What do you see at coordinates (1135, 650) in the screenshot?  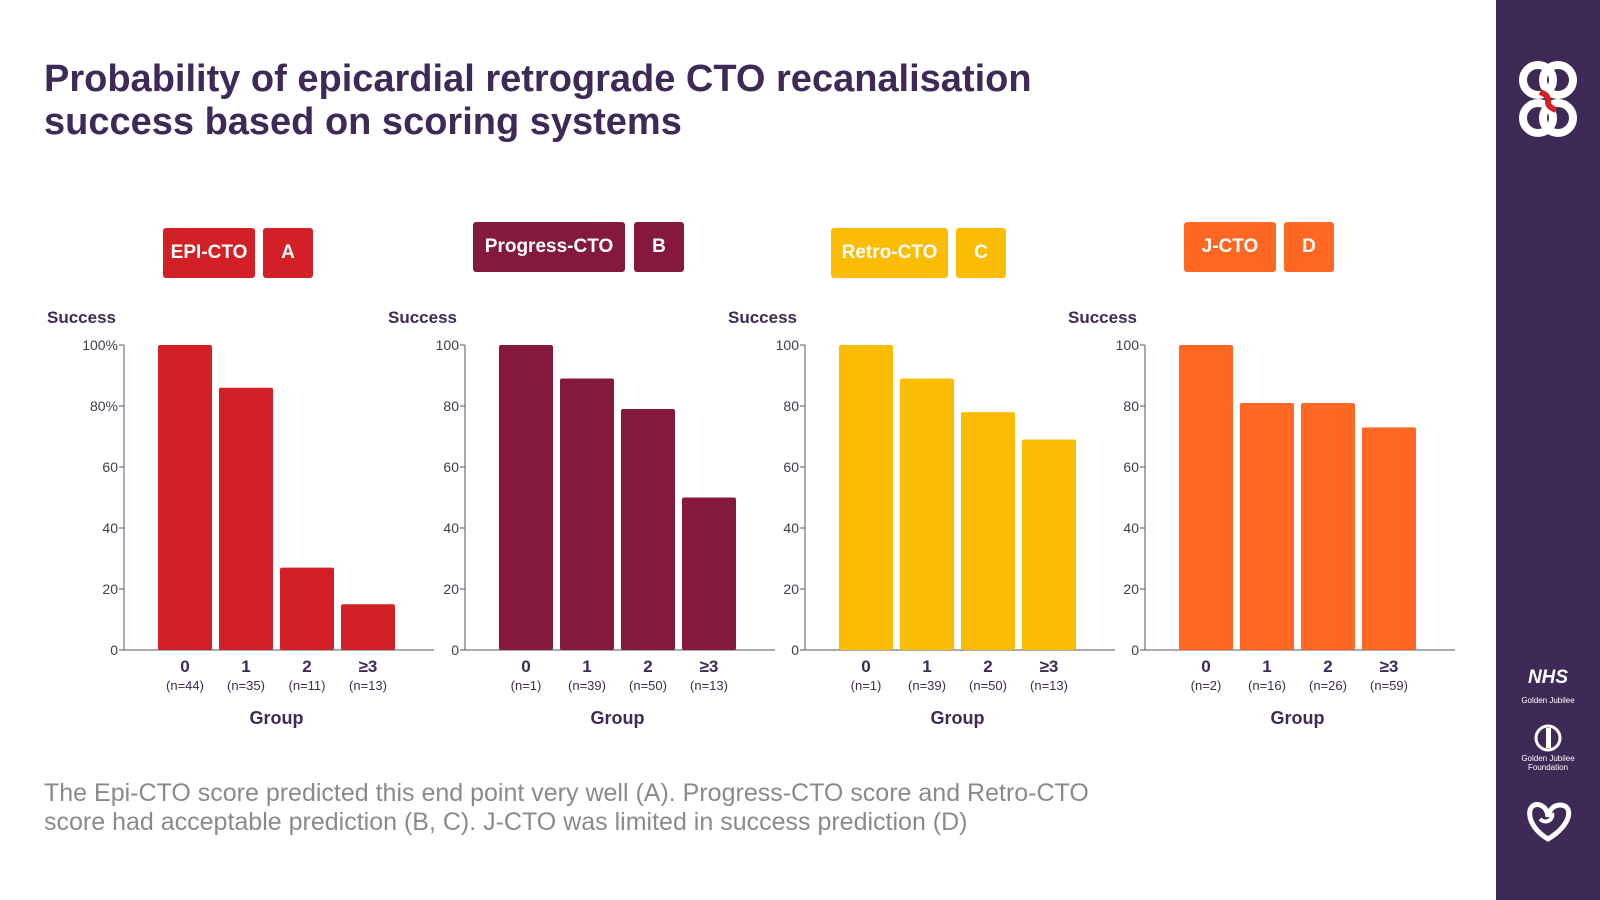 I see `chart-d-y-tick-label: 0` at bounding box center [1135, 650].